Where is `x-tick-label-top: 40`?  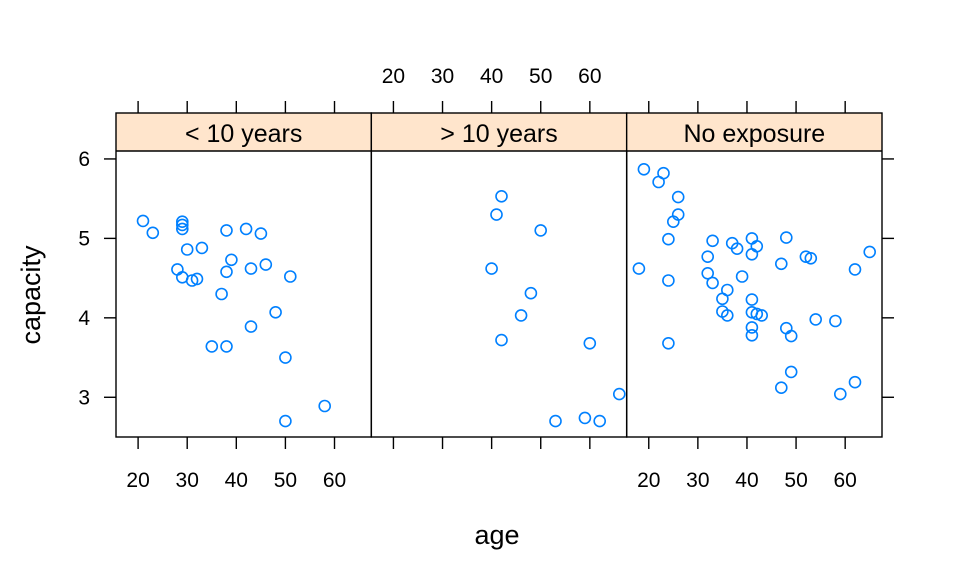 x-tick-label-top: 40 is located at coordinates (491, 76).